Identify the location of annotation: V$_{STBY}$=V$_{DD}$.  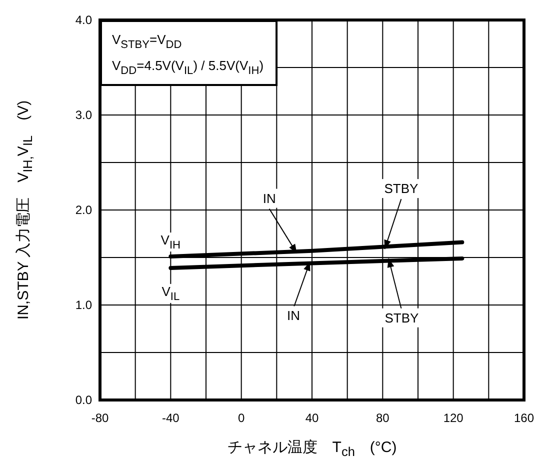
(147, 41).